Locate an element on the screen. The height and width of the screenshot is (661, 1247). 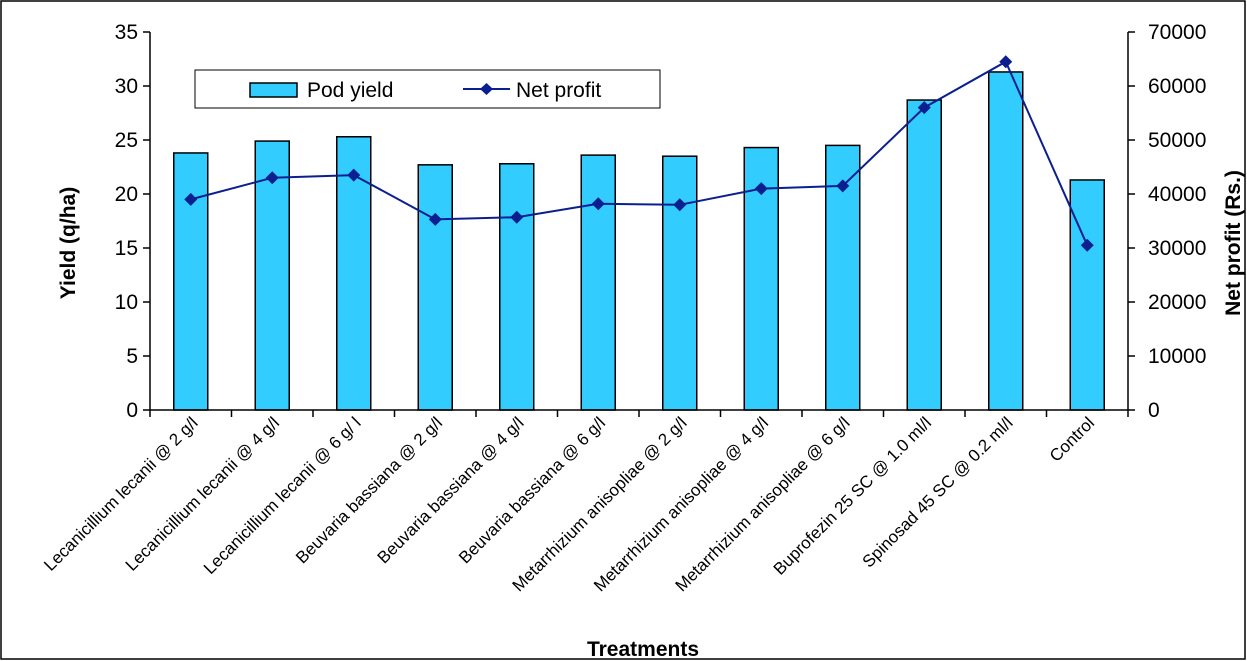
y2-axis-title: Net profit (Rs.) is located at coordinates (1233, 243).